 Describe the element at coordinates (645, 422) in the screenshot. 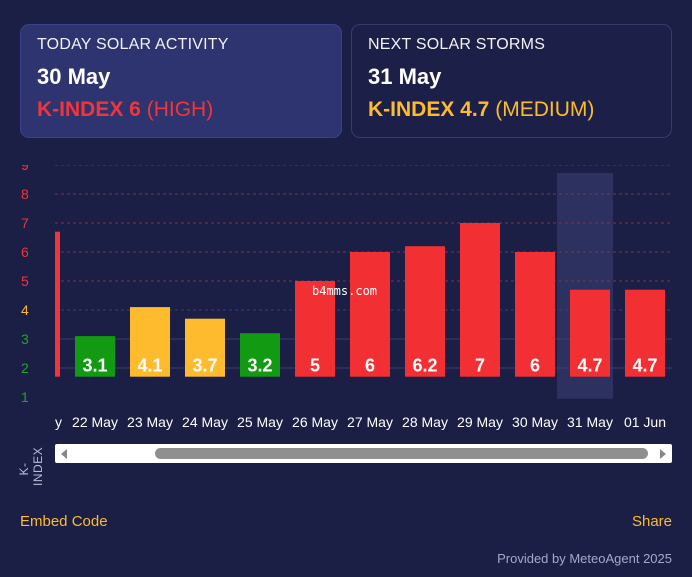

I see `x-tick-label: 01 Jun` at that location.